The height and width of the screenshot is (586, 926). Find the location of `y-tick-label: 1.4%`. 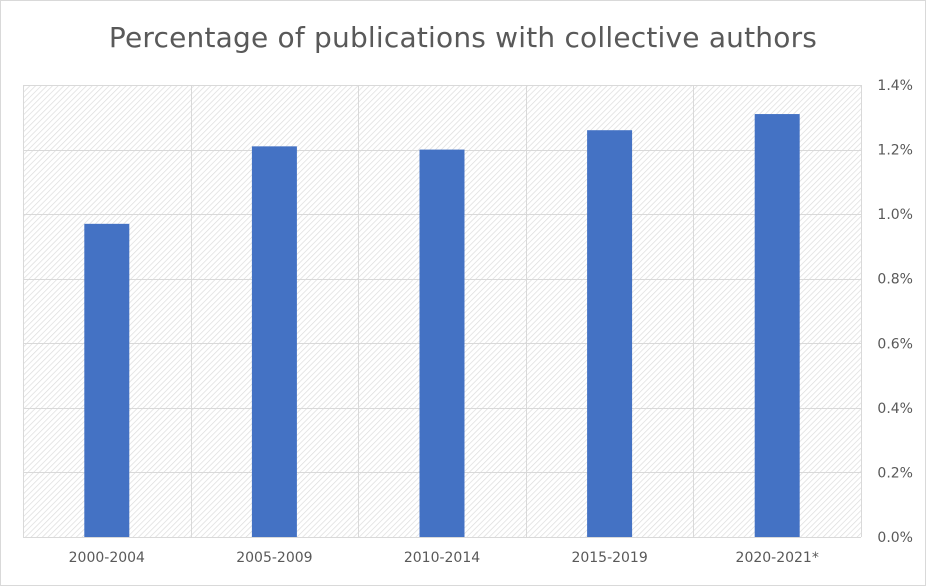

y-tick-label: 1.4% is located at coordinates (895, 86).